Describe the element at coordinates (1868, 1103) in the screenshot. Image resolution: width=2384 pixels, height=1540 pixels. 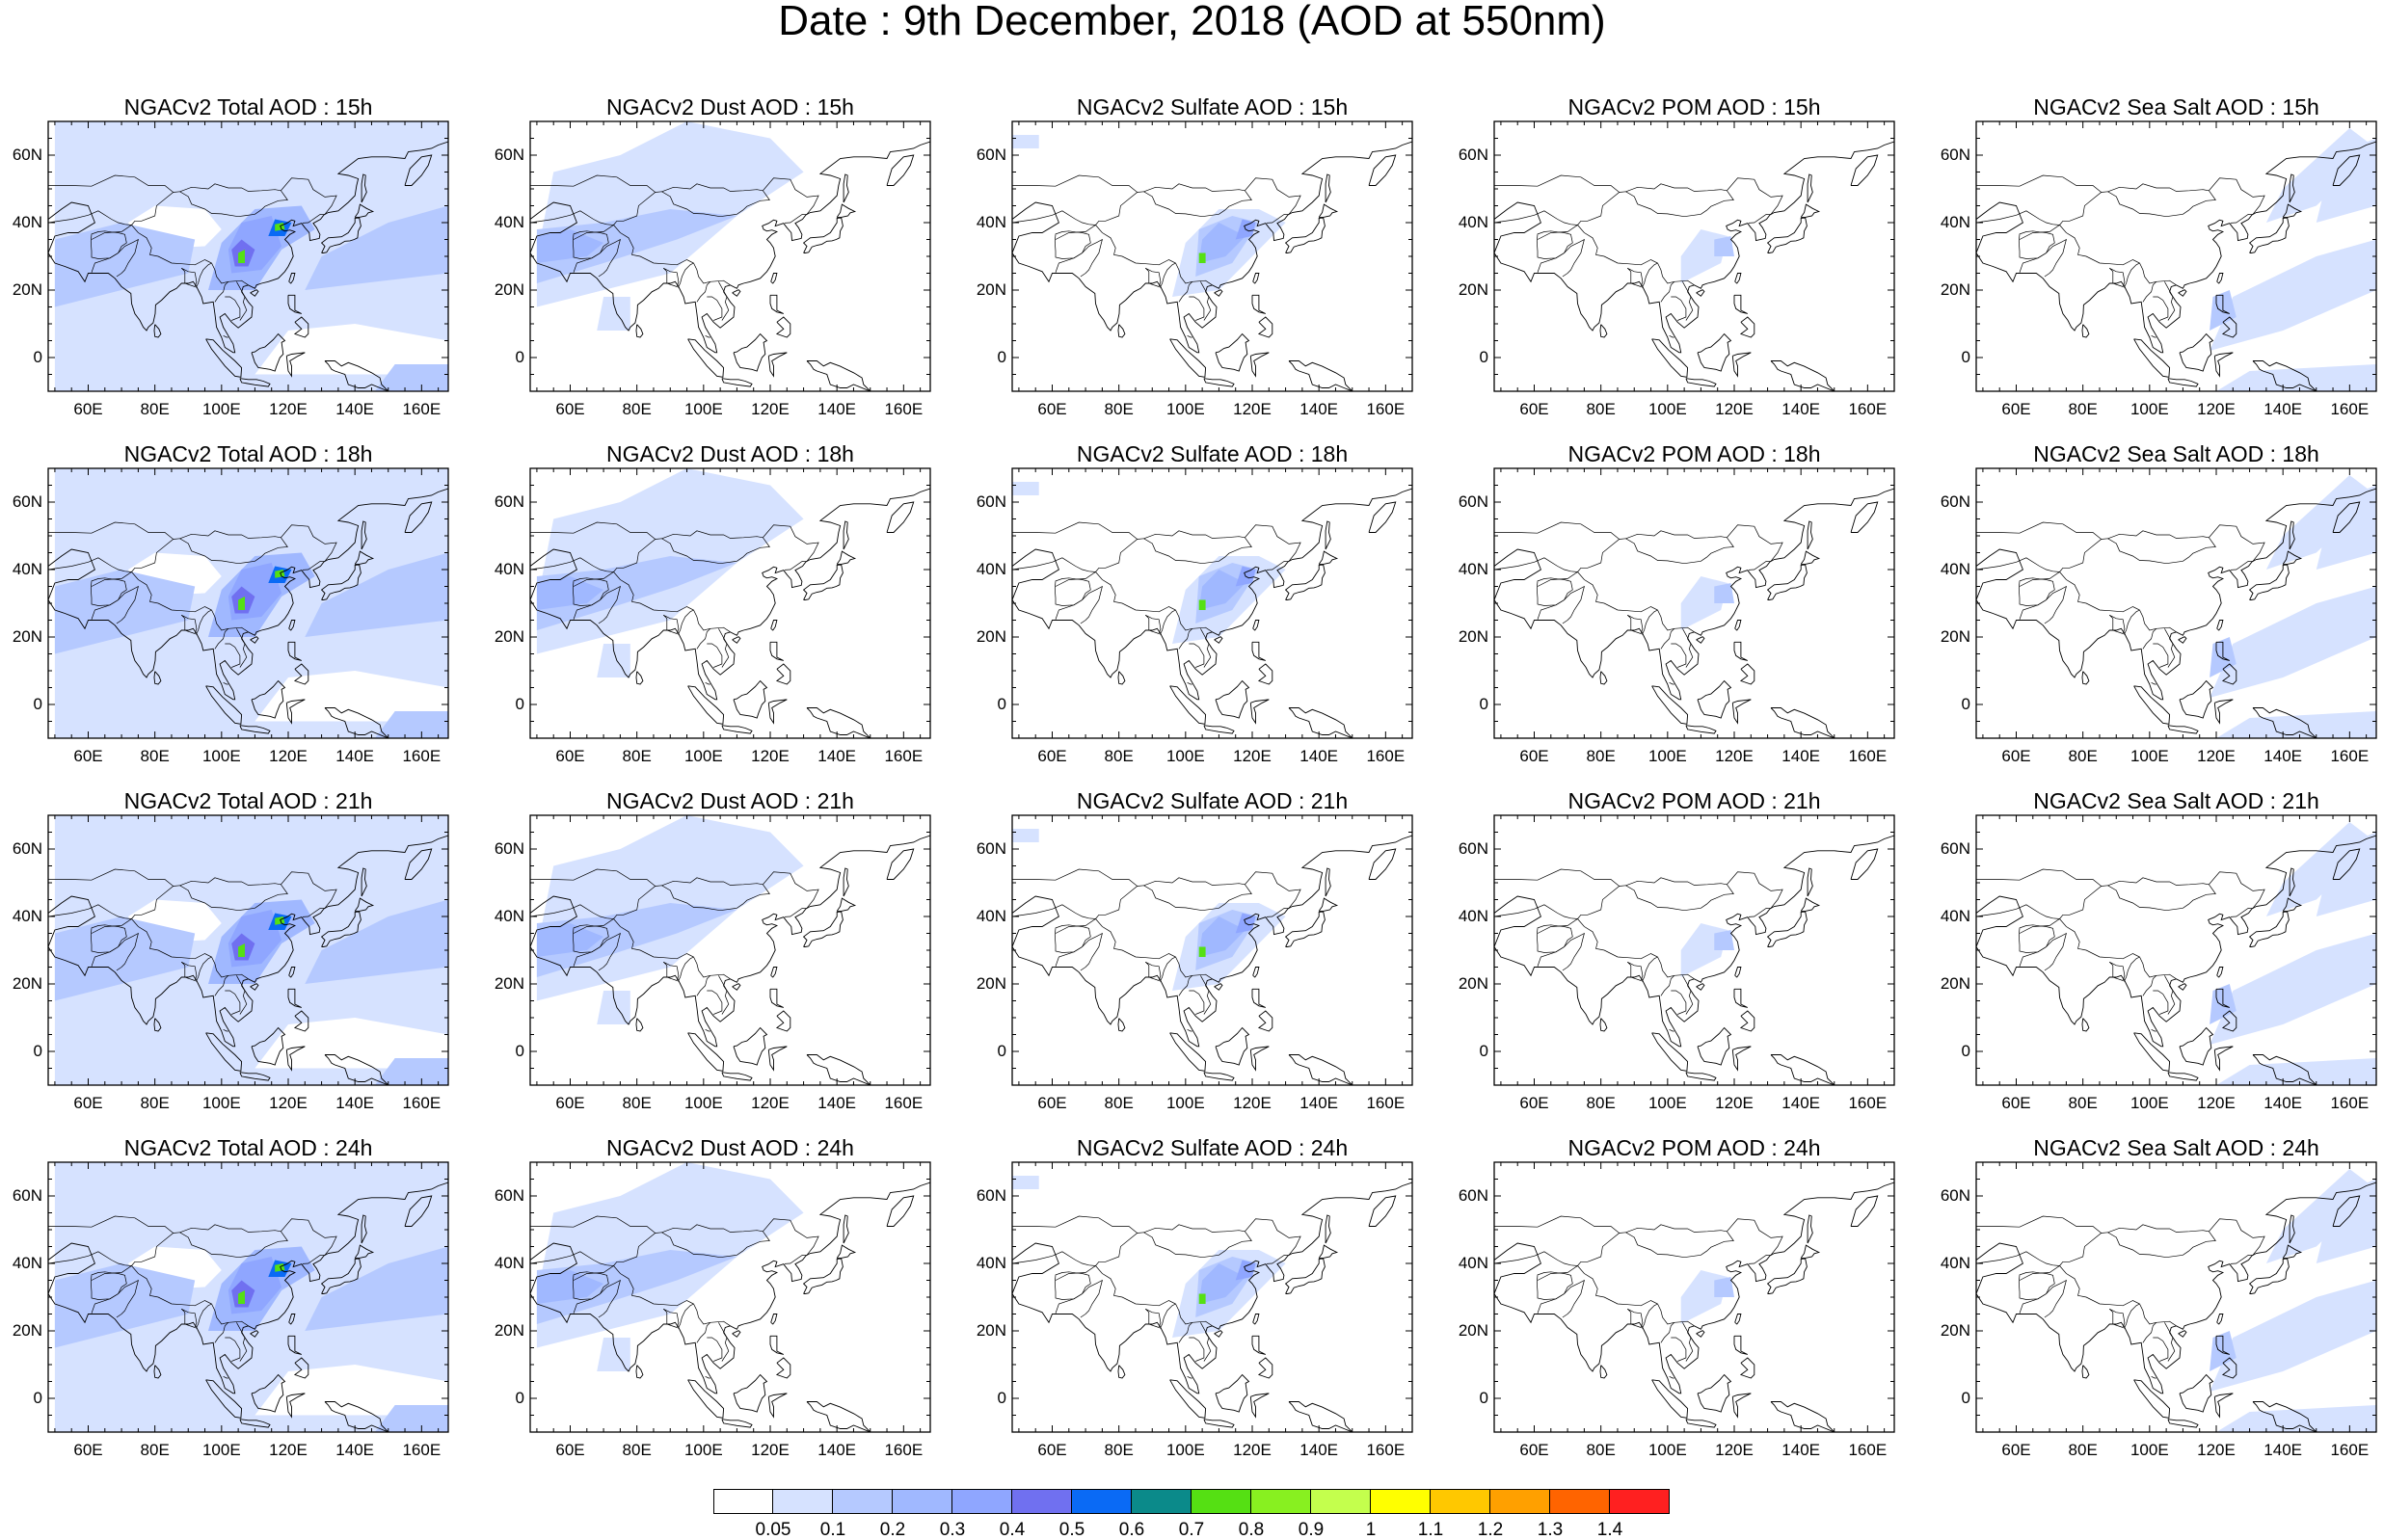
I see `x-tick-label: 160E` at that location.